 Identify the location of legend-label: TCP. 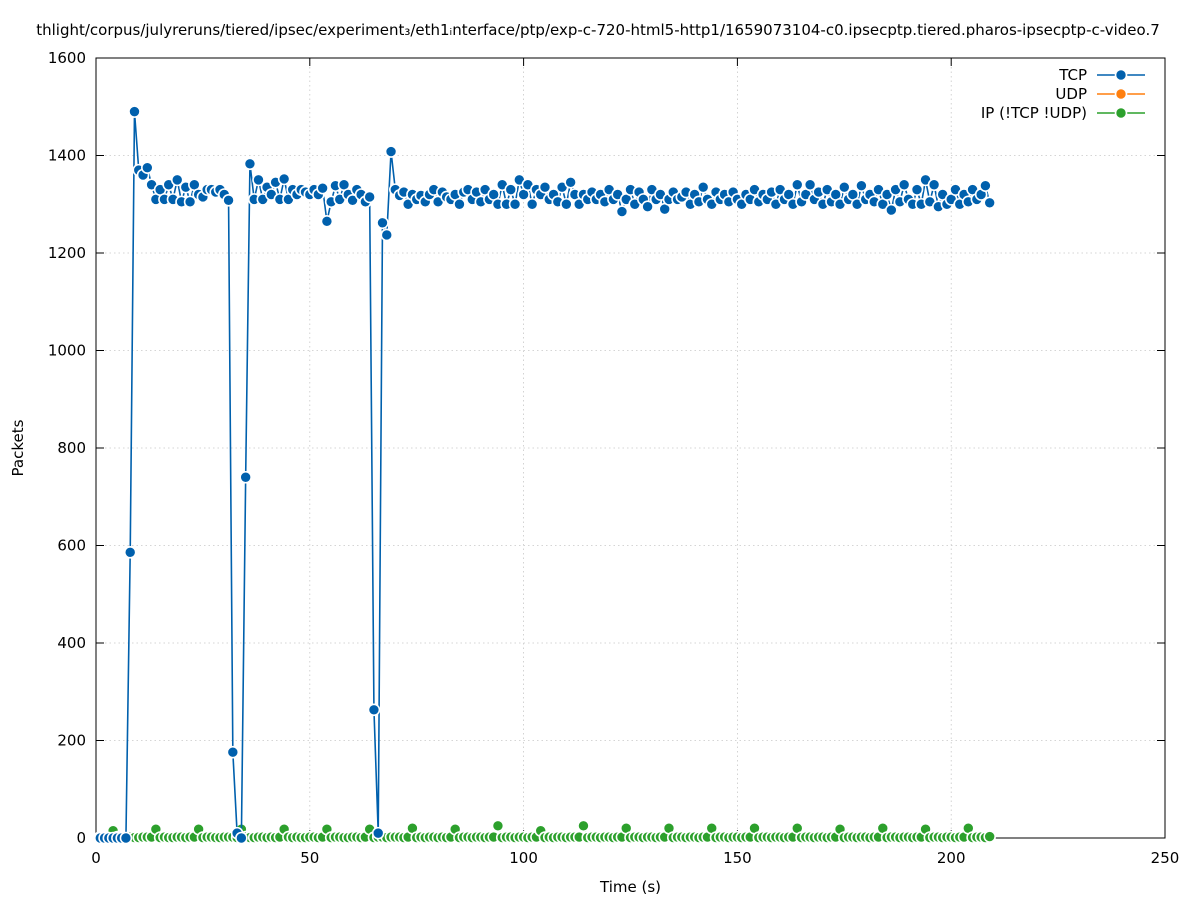
(1072, 75).